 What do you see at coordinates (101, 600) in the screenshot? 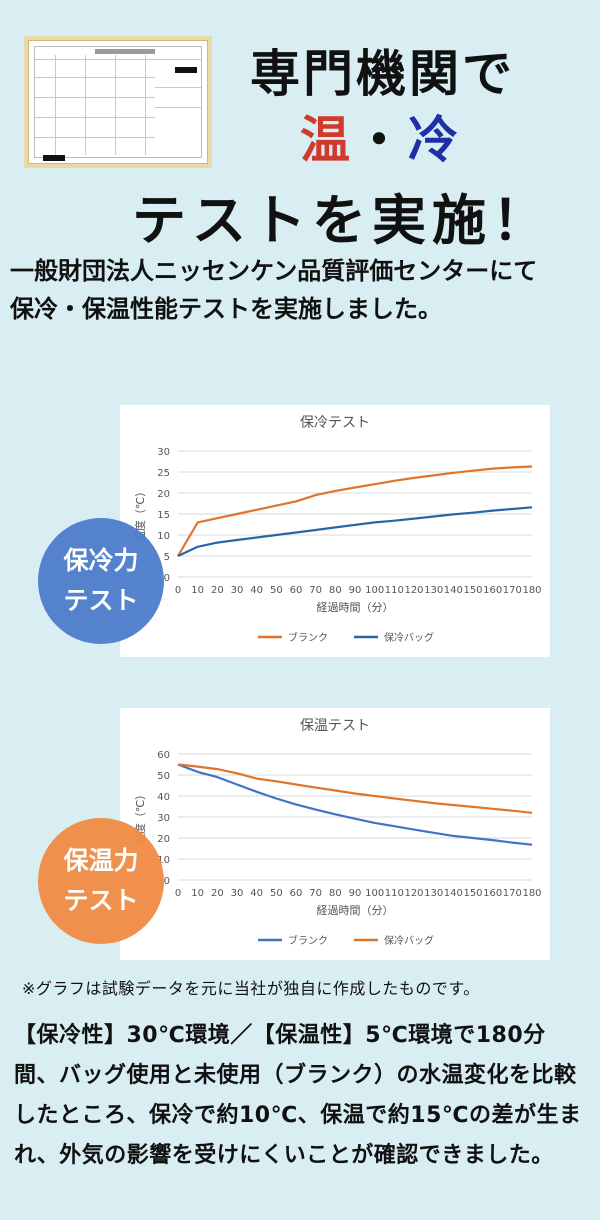
I see `cold-badge-line2: テスト` at bounding box center [101, 600].